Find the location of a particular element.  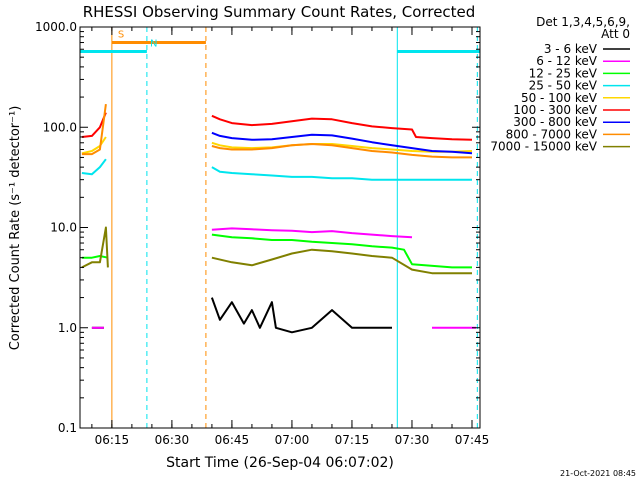

x-tick-label: 07:00 is located at coordinates (292, 440).